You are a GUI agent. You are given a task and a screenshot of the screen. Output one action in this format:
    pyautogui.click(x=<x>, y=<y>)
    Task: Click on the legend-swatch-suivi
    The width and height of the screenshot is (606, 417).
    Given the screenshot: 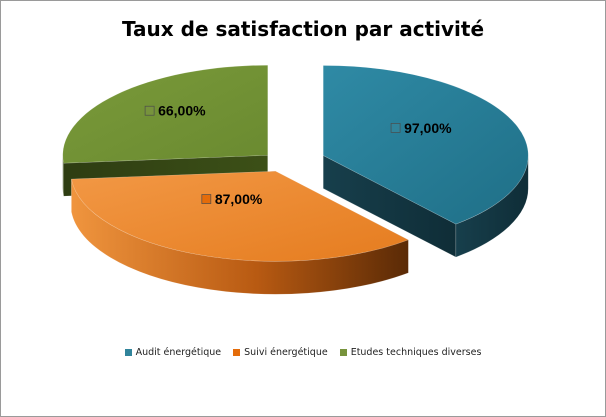 What is the action you would take?
    pyautogui.click(x=237, y=352)
    